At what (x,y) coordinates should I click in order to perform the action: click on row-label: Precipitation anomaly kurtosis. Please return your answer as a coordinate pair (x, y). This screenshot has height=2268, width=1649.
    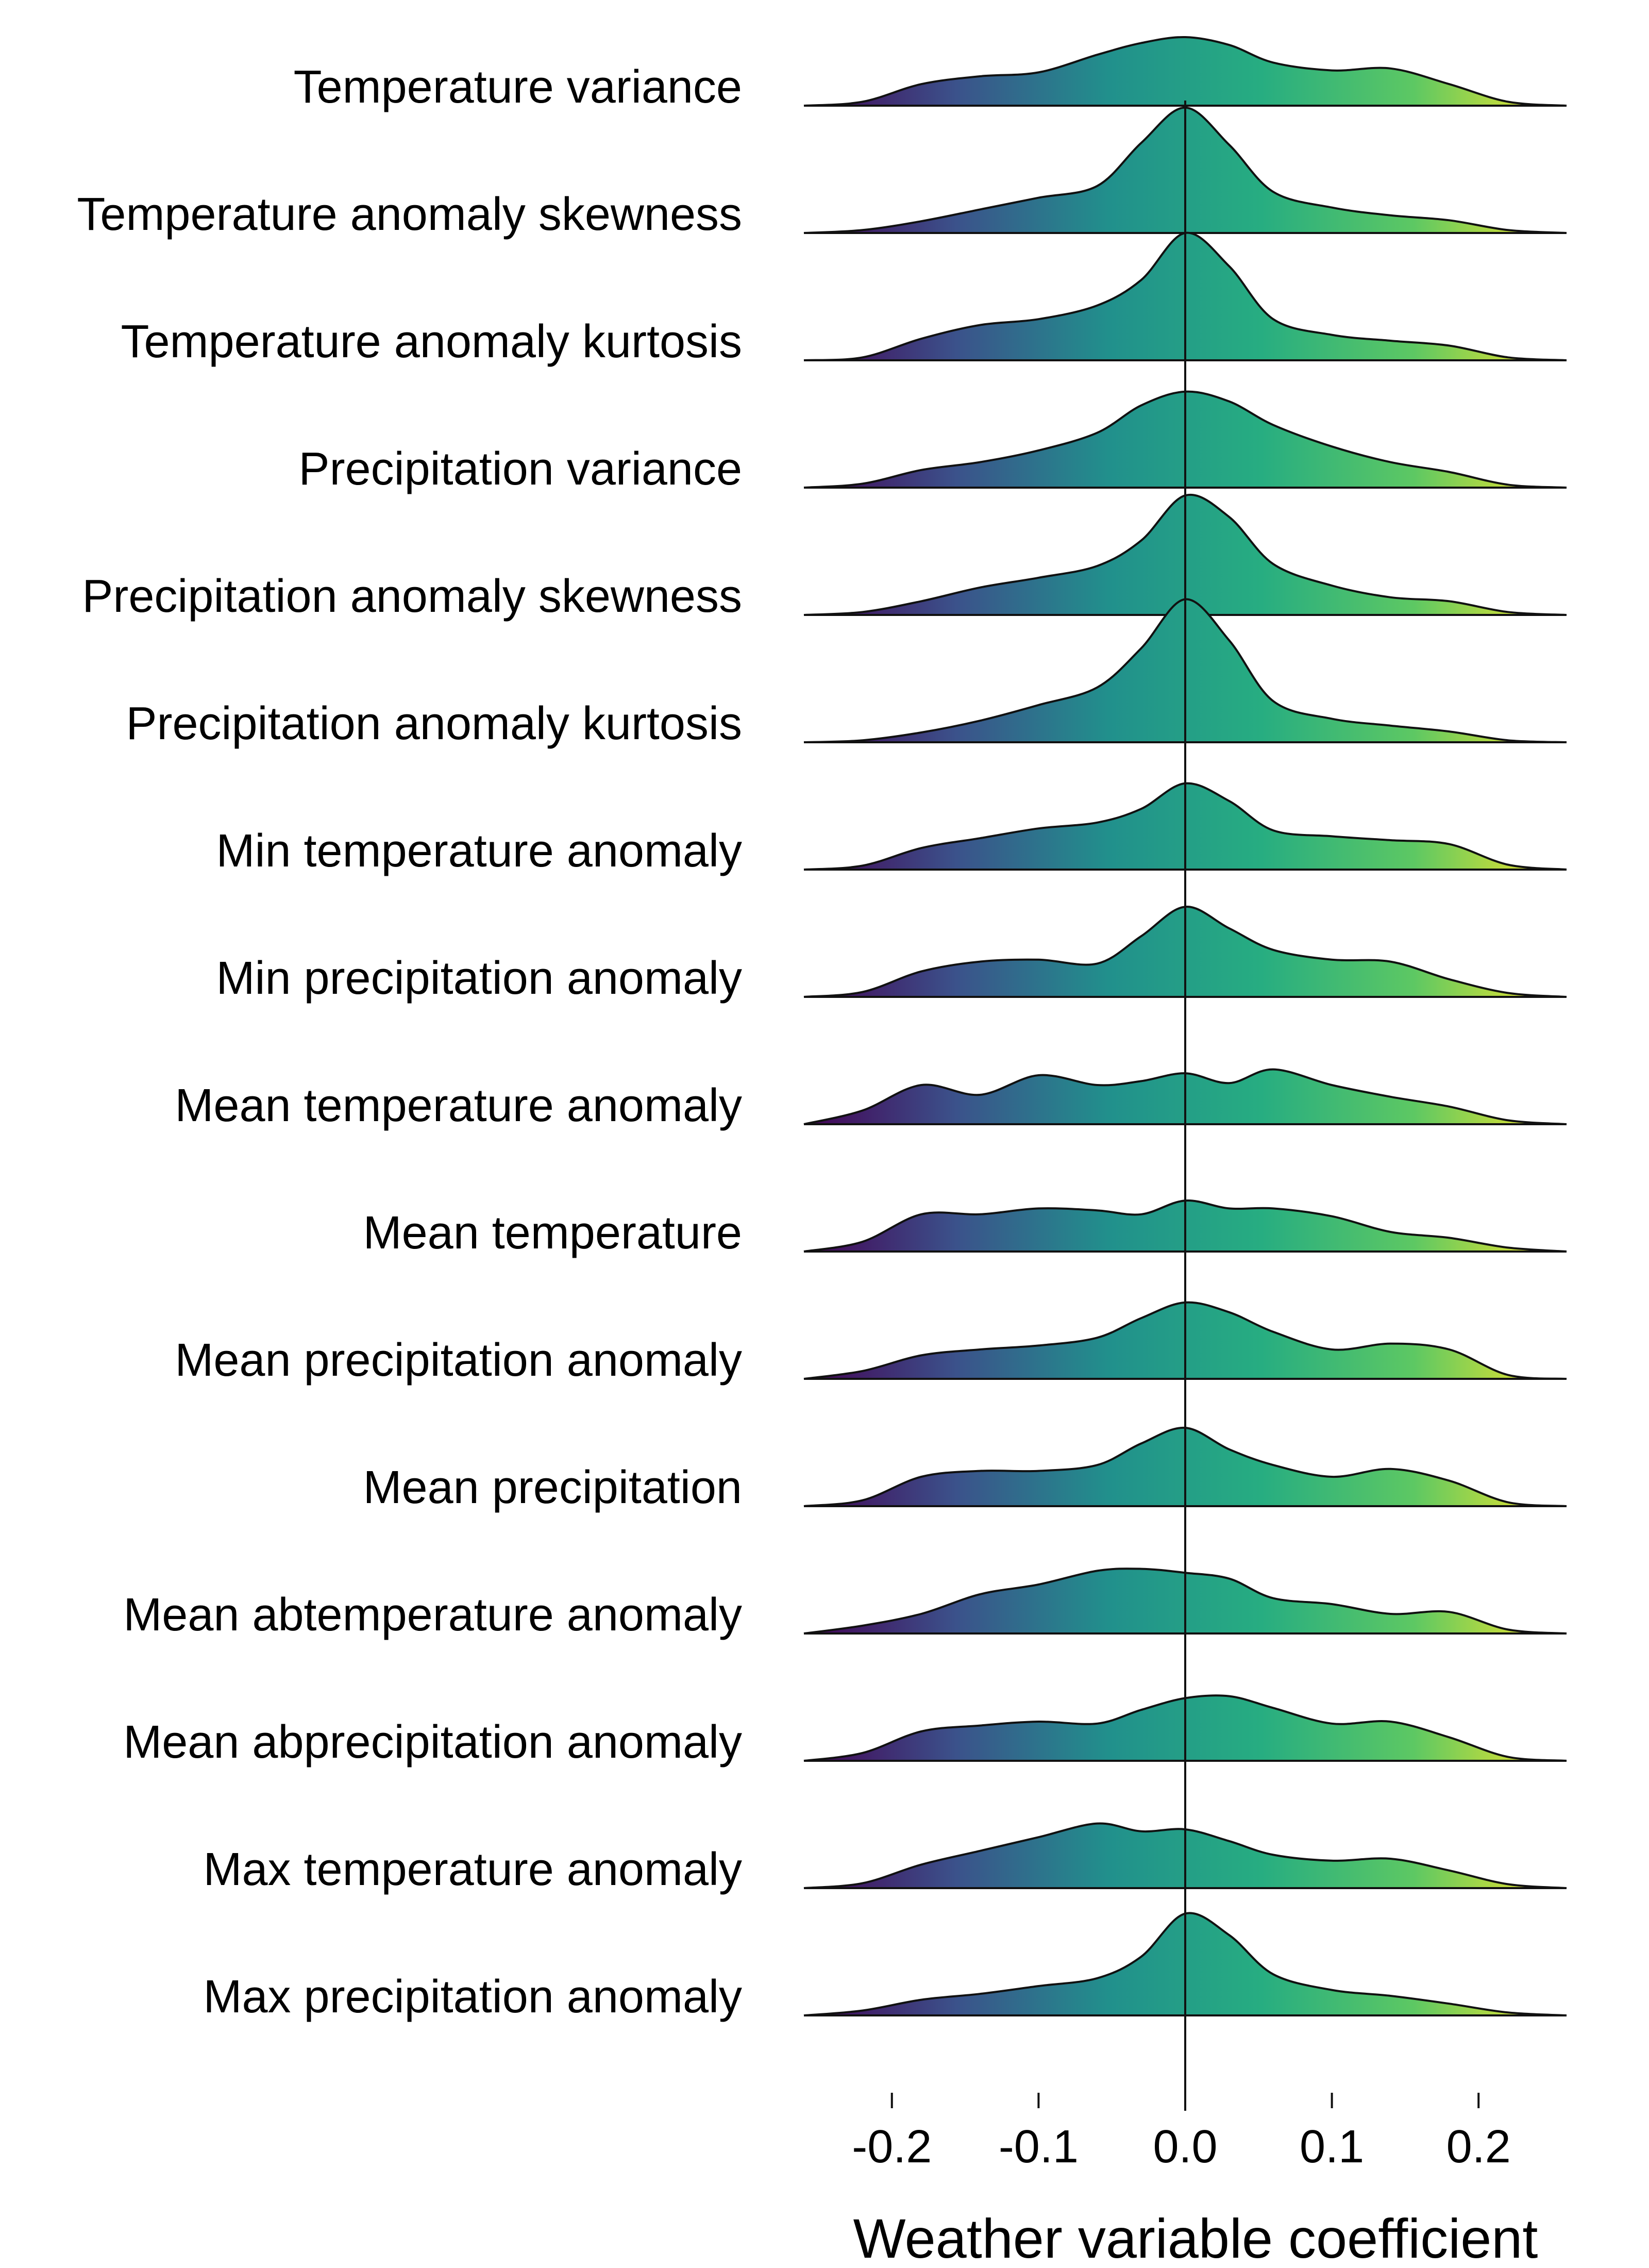
    Looking at the image, I should click on (434, 723).